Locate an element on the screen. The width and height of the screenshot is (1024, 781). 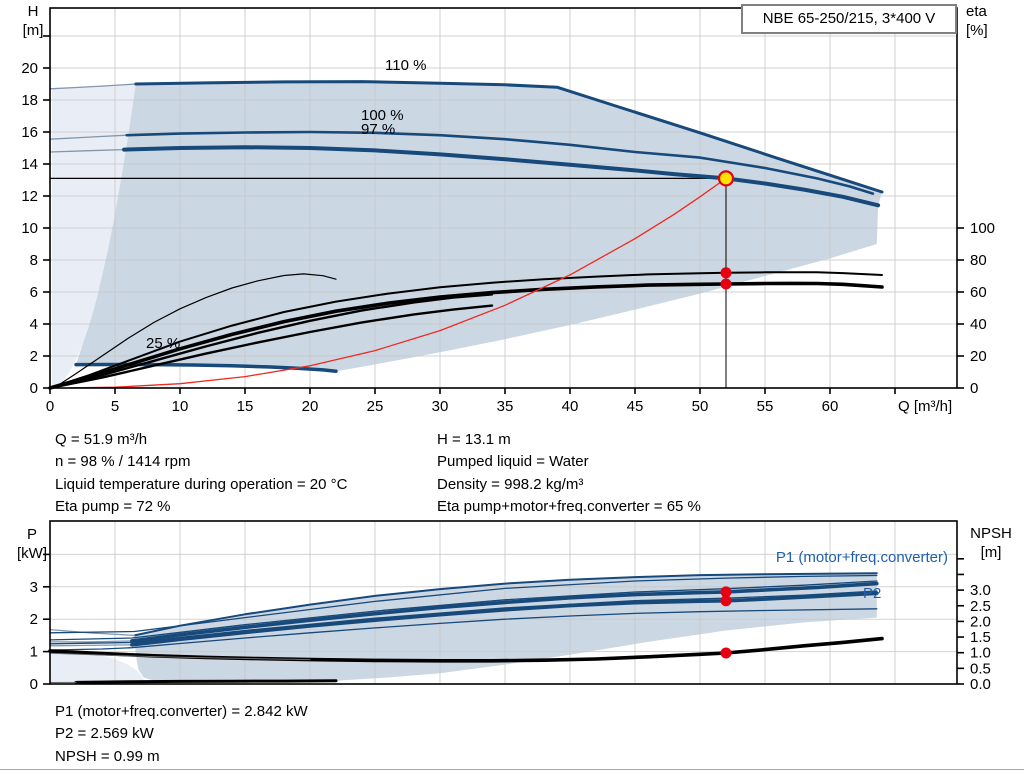
page-divider is located at coordinates (512, 769).